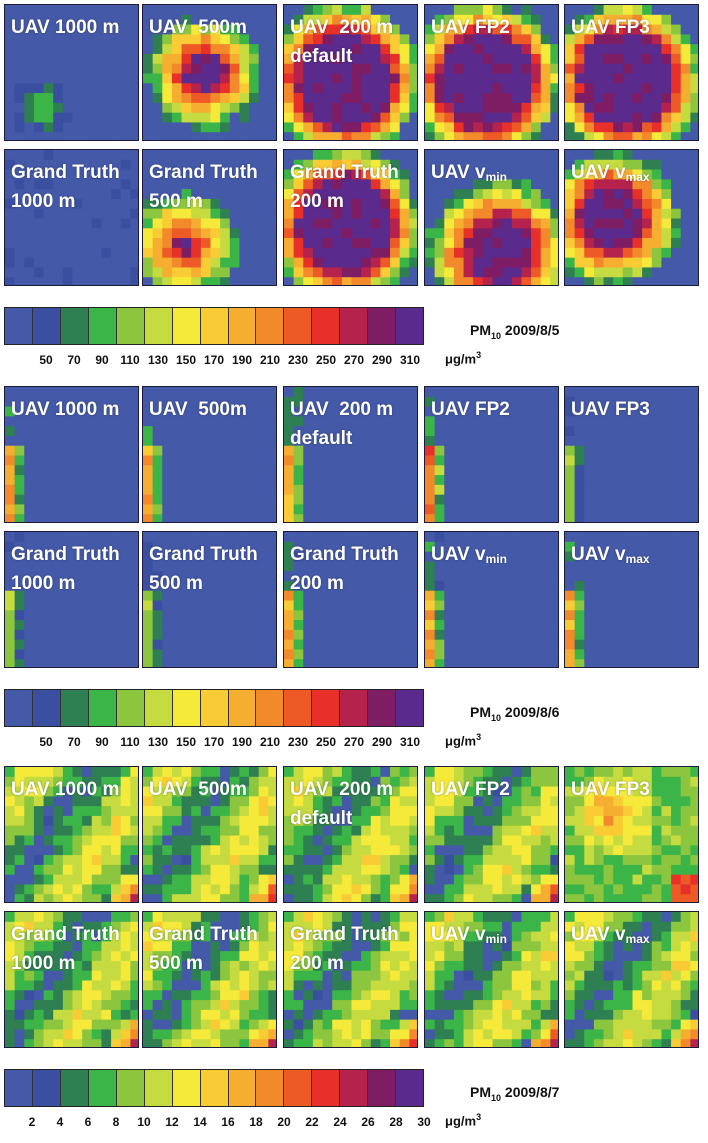  What do you see at coordinates (480, 330) in the screenshot?
I see `panel-title-main: PM` at bounding box center [480, 330].